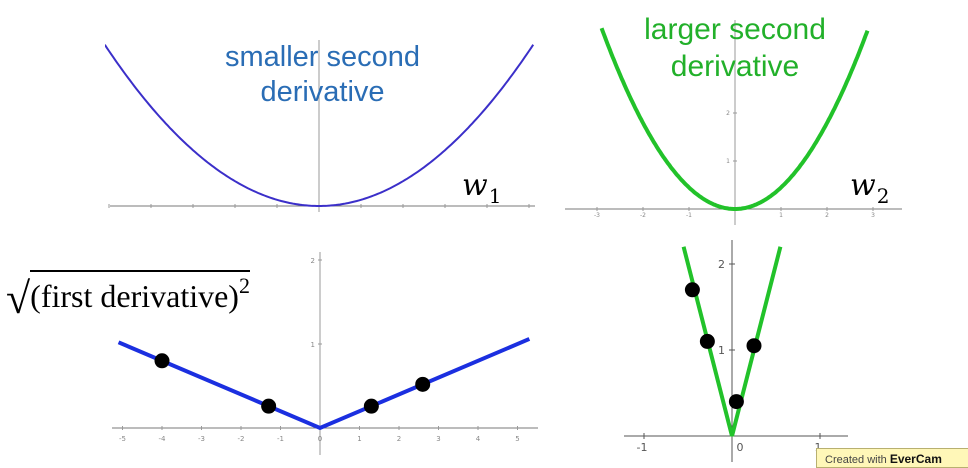 The width and height of the screenshot is (968, 468). Describe the element at coordinates (735, 29) in the screenshot. I see `top-right-label-line1: larger second` at that location.